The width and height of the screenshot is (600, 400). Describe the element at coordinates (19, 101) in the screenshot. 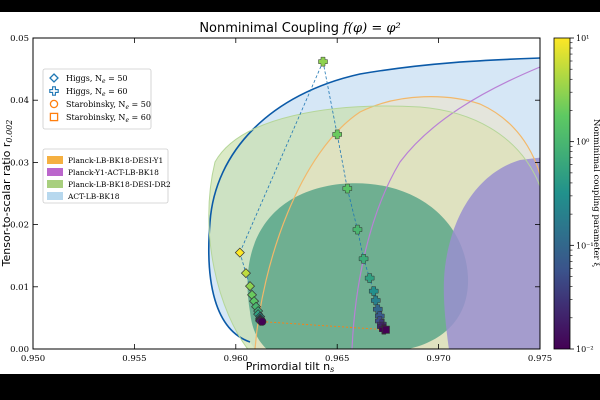

I see `y-tick-label: 0.04` at that location.